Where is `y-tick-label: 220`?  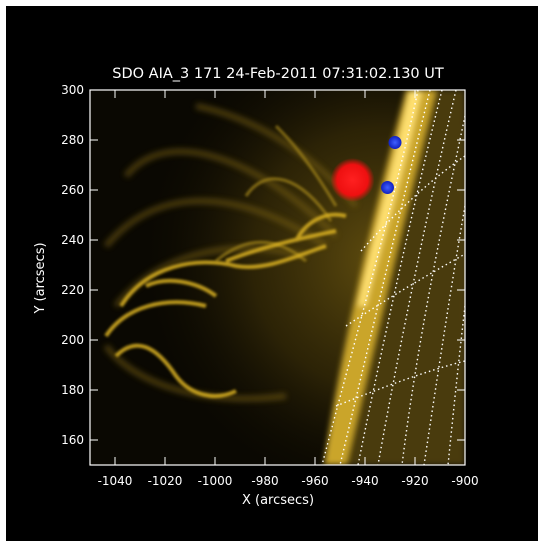 y-tick-label: 220 is located at coordinates (72, 290).